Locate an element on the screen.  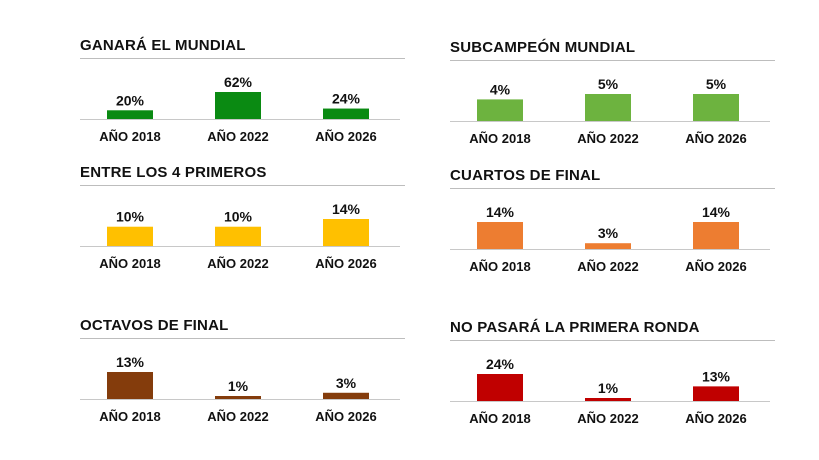
chart-title: SUBCAMPEÓN MUNDIAL is located at coordinates (543, 47).